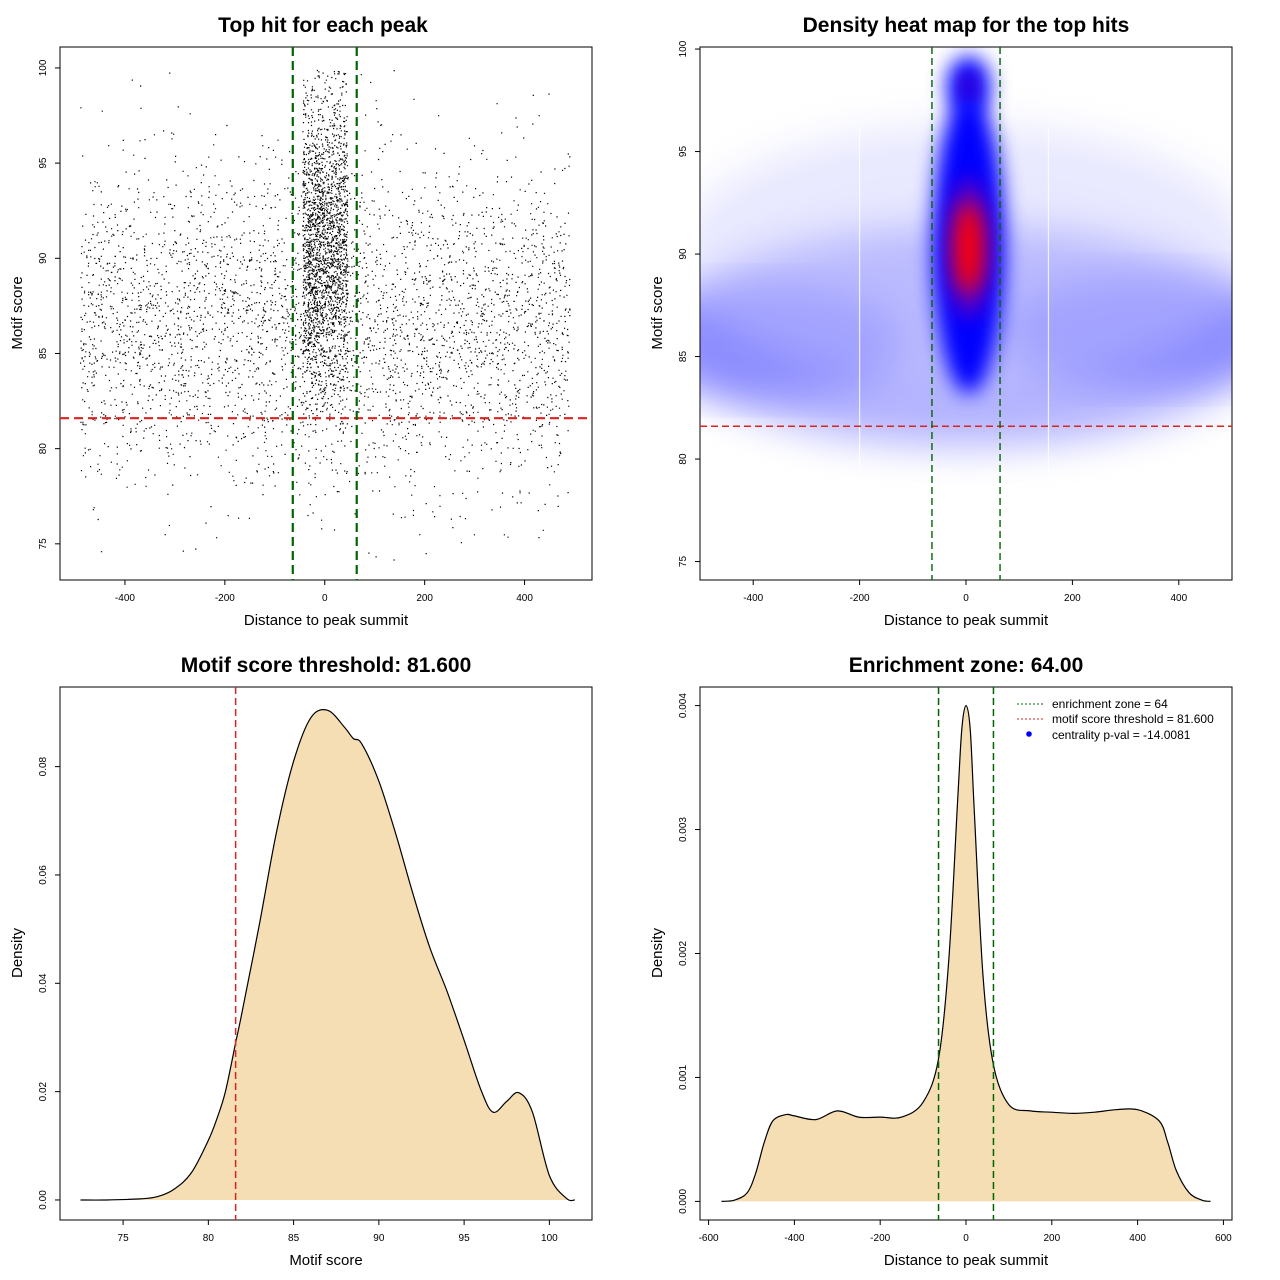  Describe the element at coordinates (1121, 735) in the screenshot. I see `legend-label-pval: centrality p-val = -14.0081` at that location.